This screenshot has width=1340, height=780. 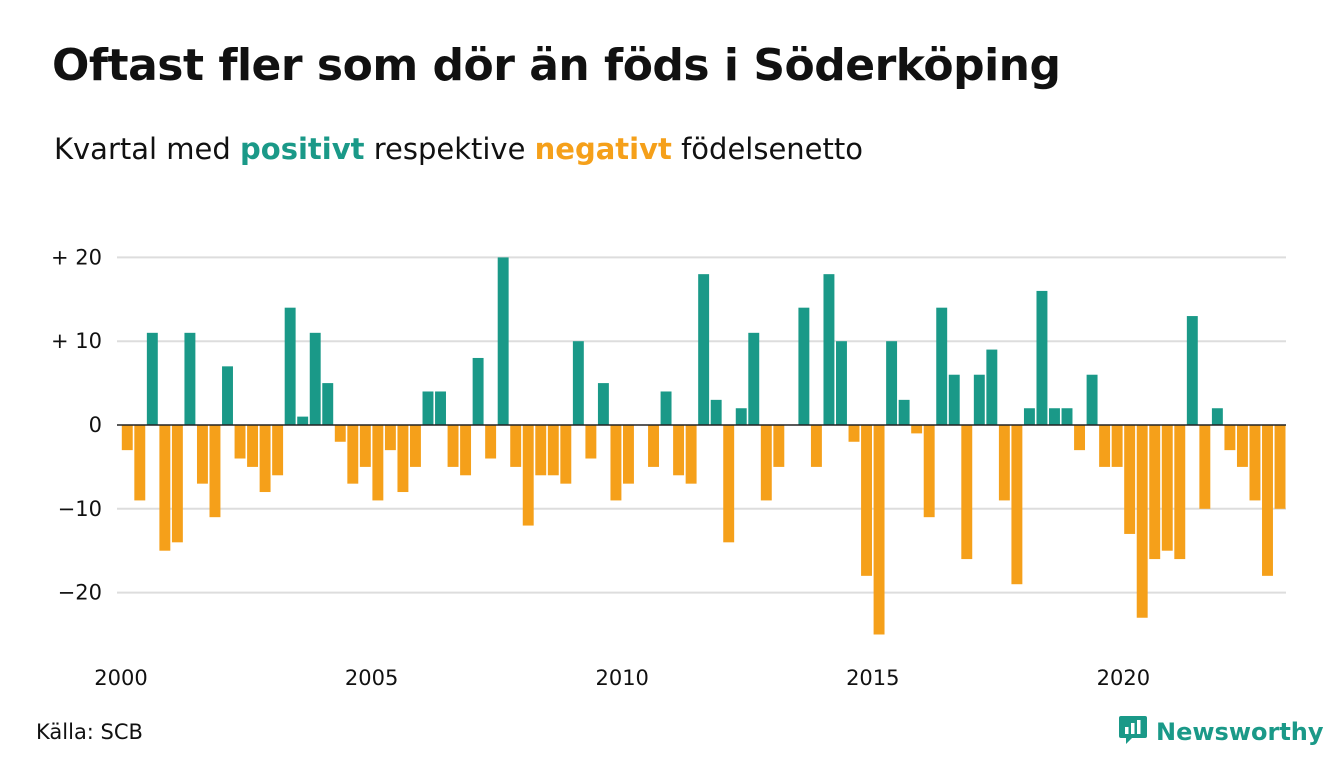 What do you see at coordinates (240, 442) in the screenshot?
I see `bar-2002-k2` at bounding box center [240, 442].